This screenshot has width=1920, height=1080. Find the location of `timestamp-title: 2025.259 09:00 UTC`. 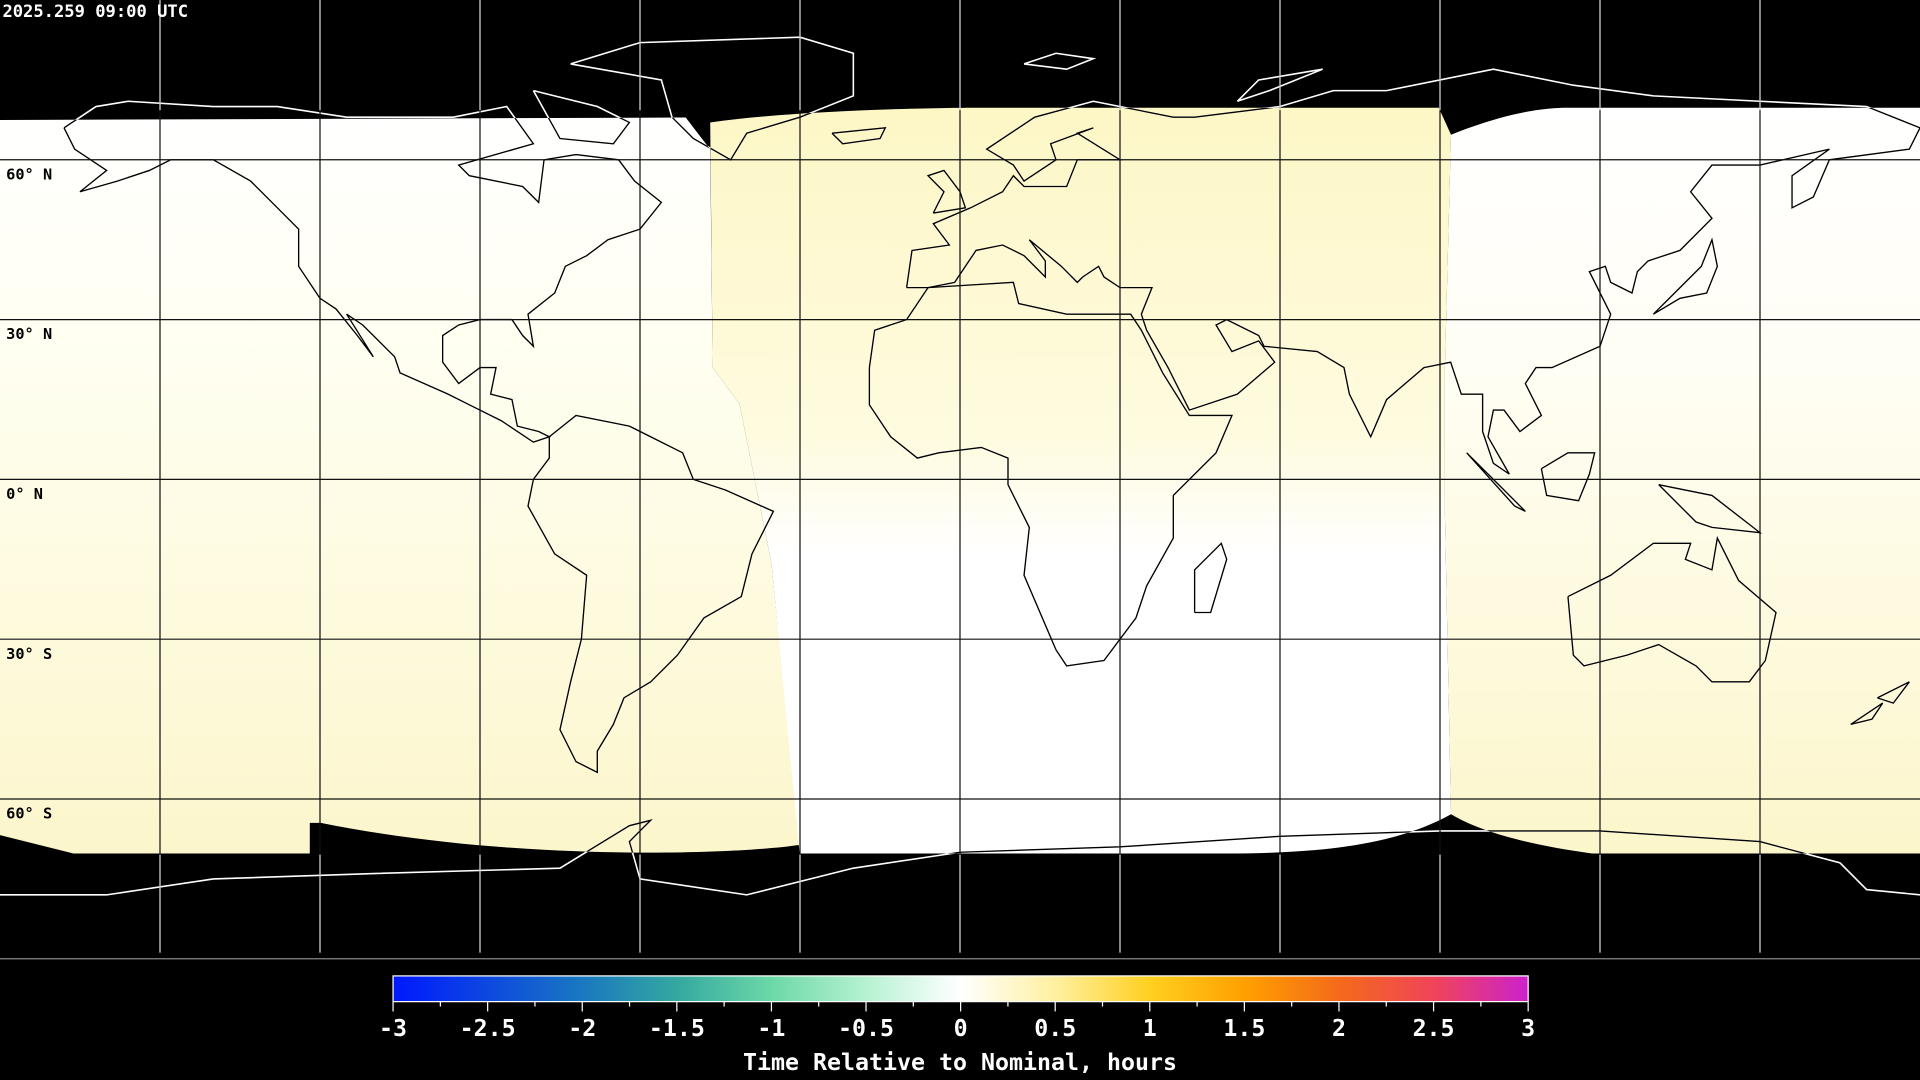

timestamp-title: 2025.259 09:00 UTC is located at coordinates (95, 12).